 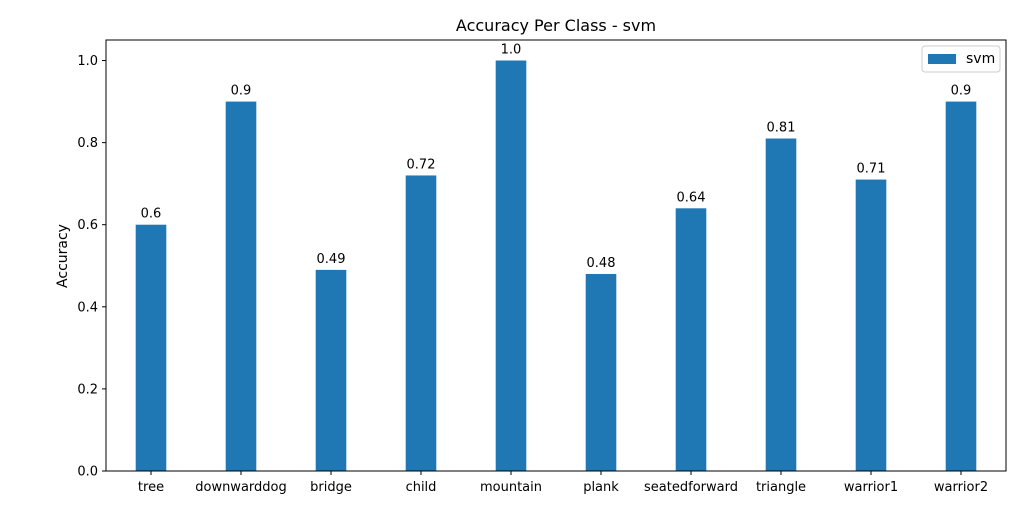 What do you see at coordinates (601, 263) in the screenshot?
I see `value-label-plank: 0.48` at bounding box center [601, 263].